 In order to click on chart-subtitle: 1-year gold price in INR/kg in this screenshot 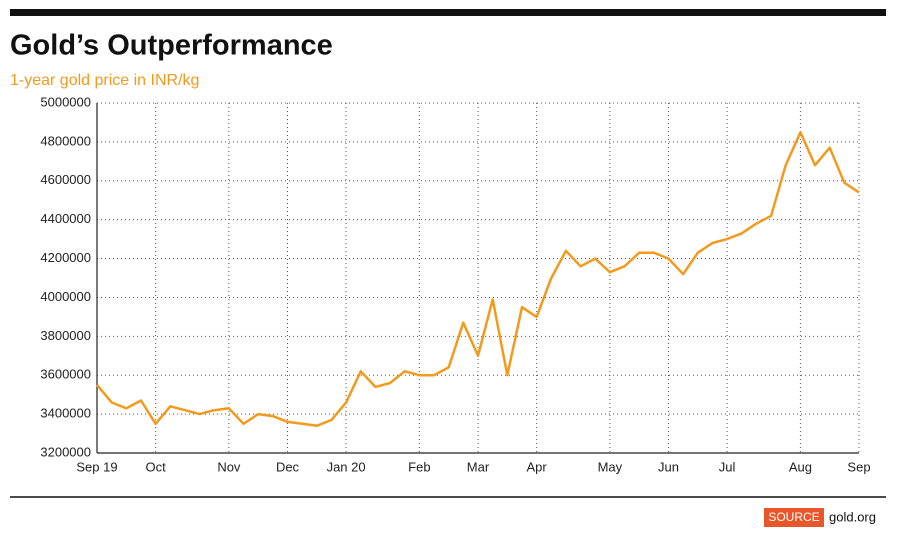, I will do `click(104, 80)`.